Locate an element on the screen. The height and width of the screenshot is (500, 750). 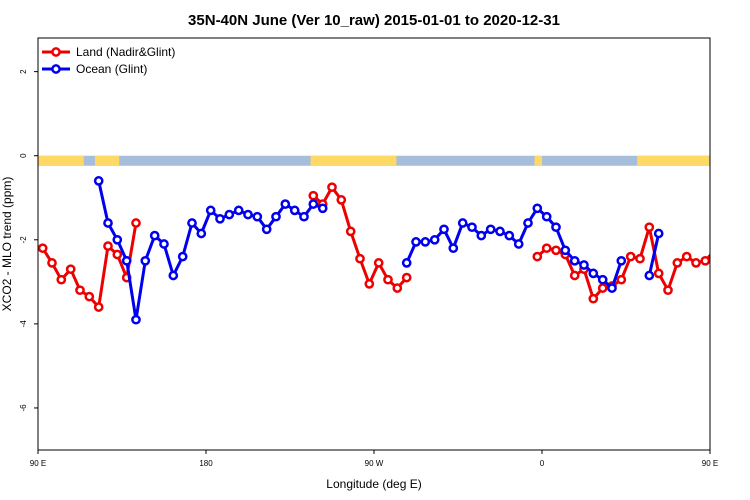
y-tick-label: -4 is located at coordinates (23, 324).